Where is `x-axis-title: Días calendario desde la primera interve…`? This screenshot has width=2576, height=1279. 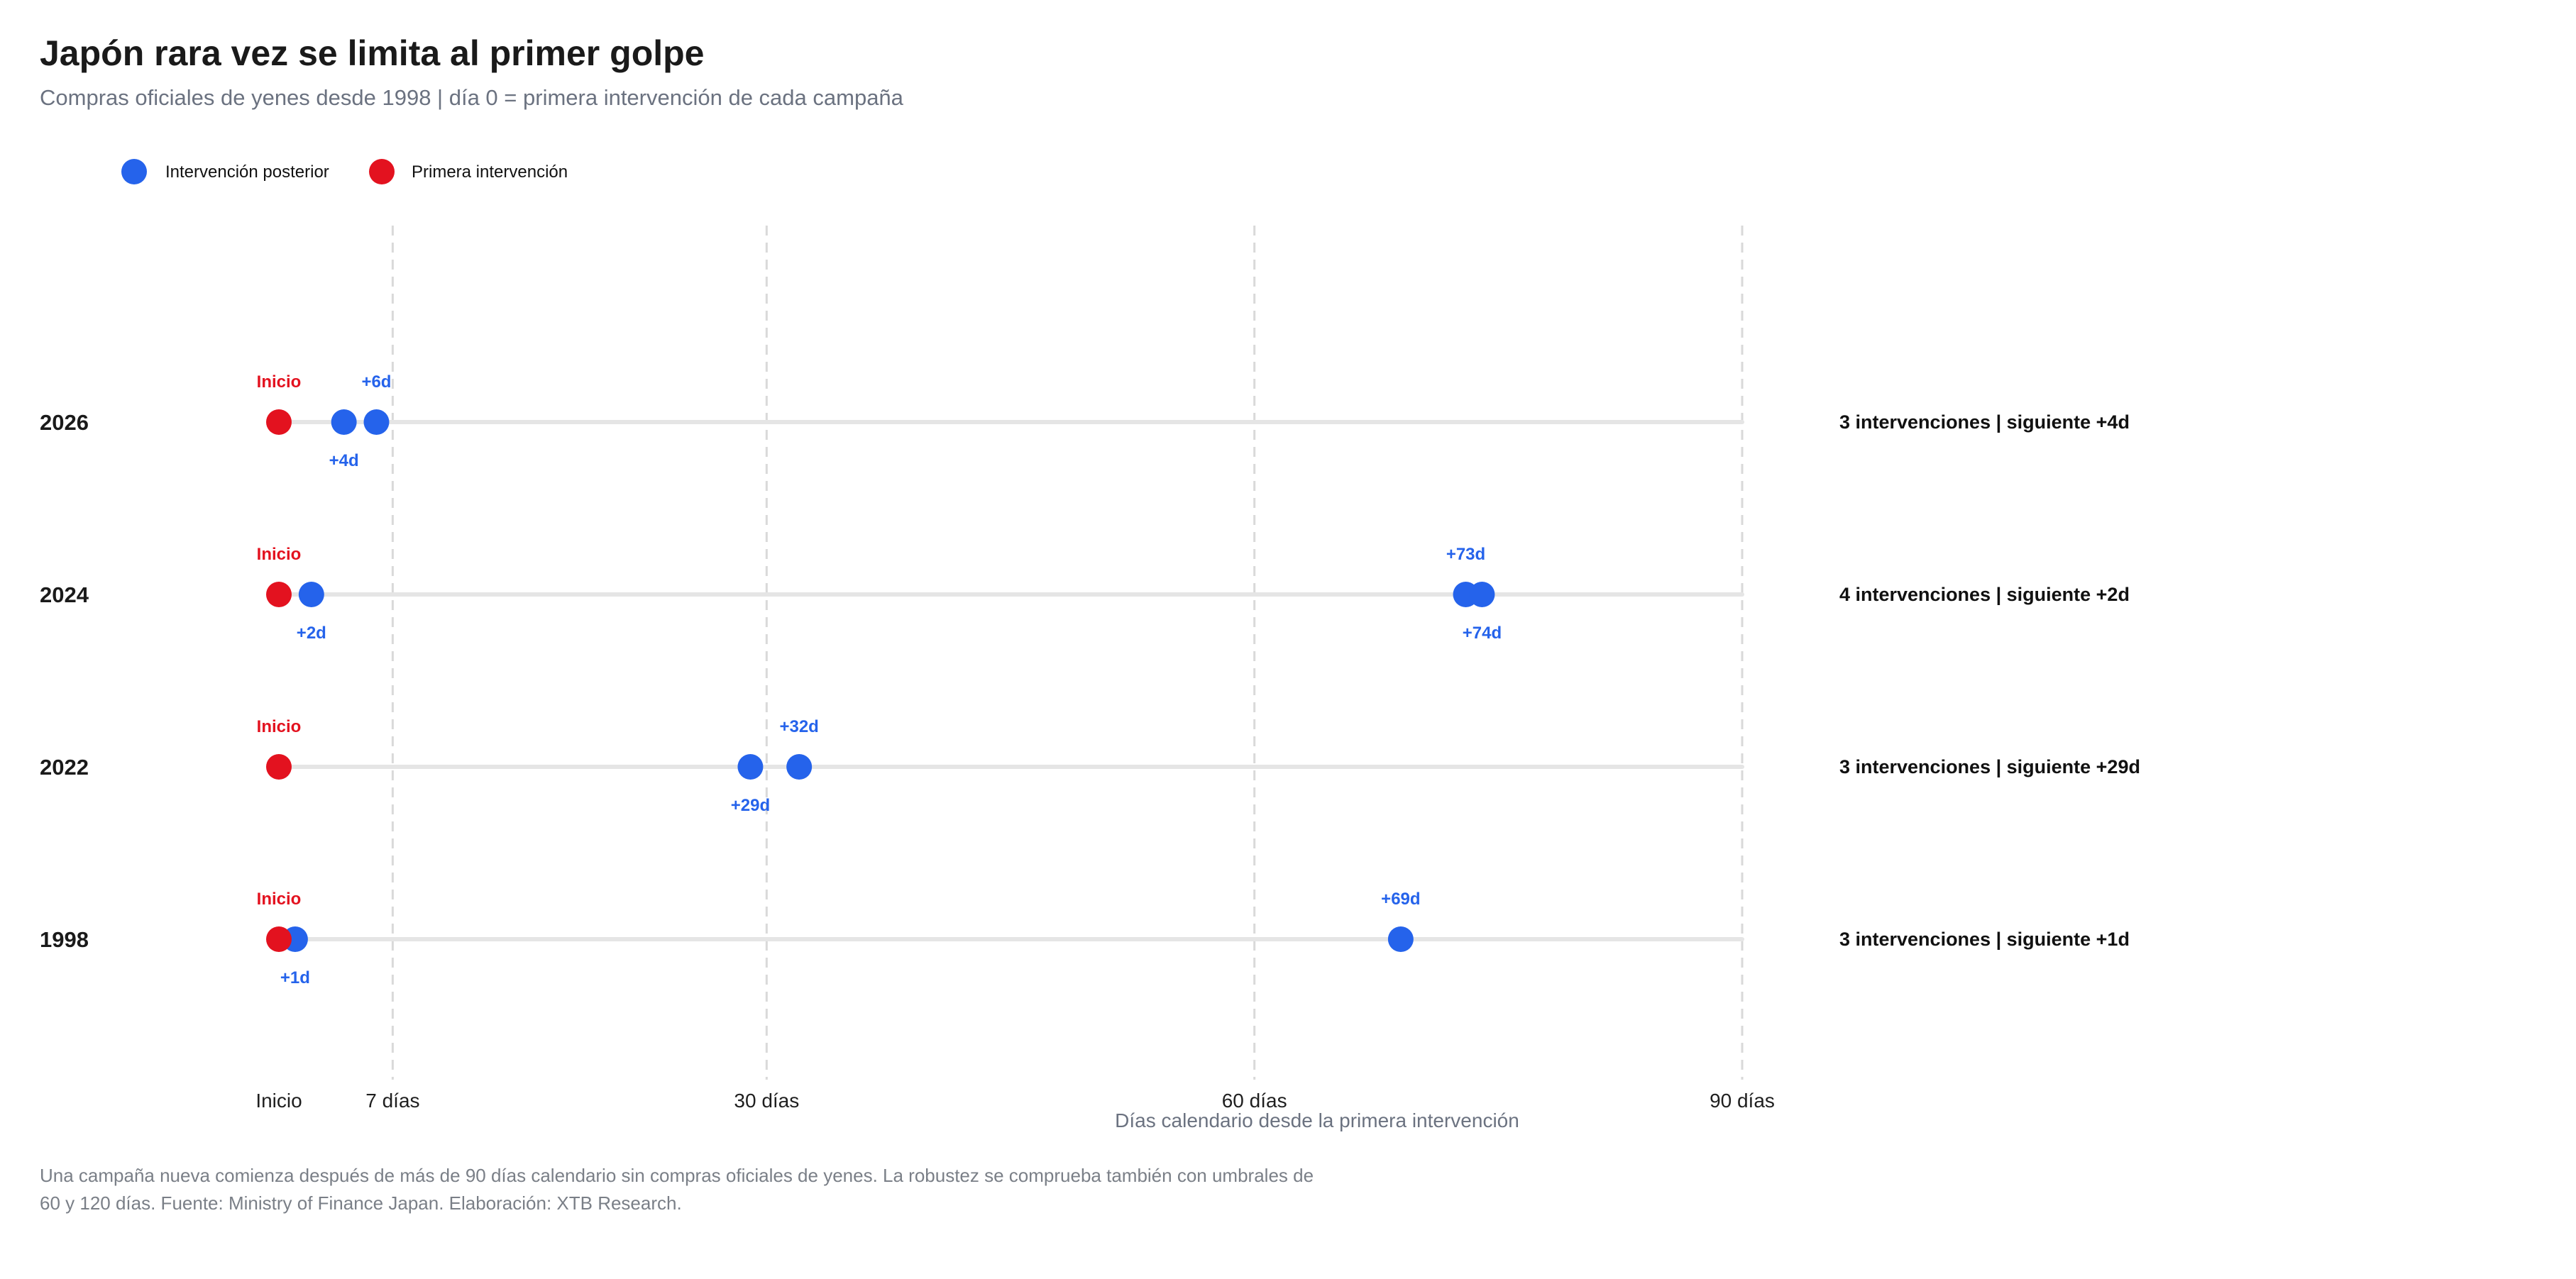 x-axis-title: Días calendario desde la primera interve… is located at coordinates (1317, 1120).